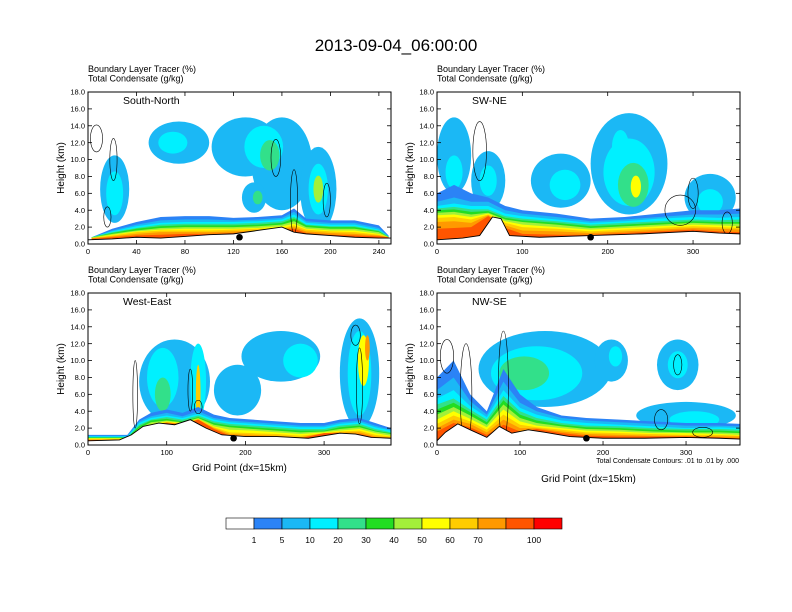 Image resolution: width=792 pixels, height=612 pixels. What do you see at coordinates (136, 251) in the screenshot?
I see `x-tick-label: 40` at bounding box center [136, 251].